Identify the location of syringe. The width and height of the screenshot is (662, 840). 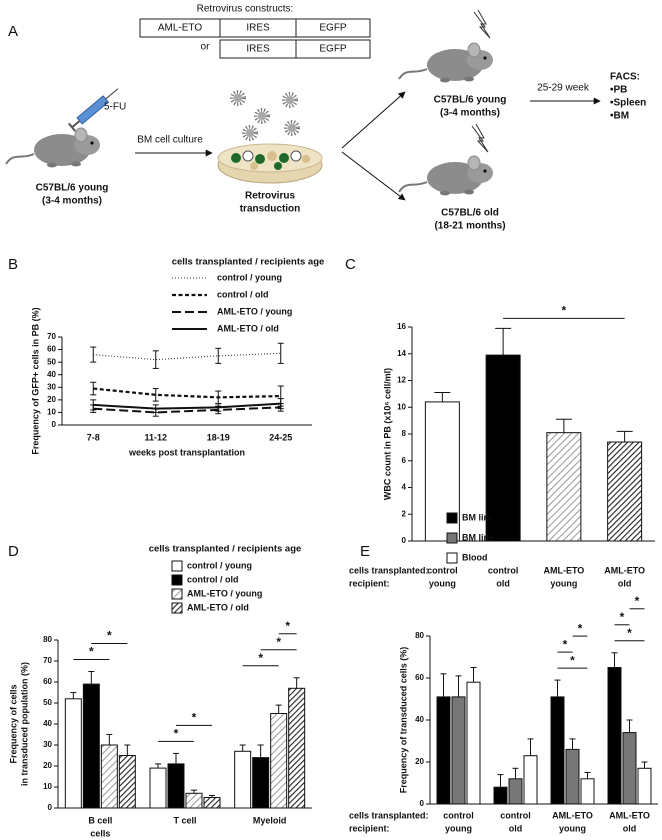
(93, 110).